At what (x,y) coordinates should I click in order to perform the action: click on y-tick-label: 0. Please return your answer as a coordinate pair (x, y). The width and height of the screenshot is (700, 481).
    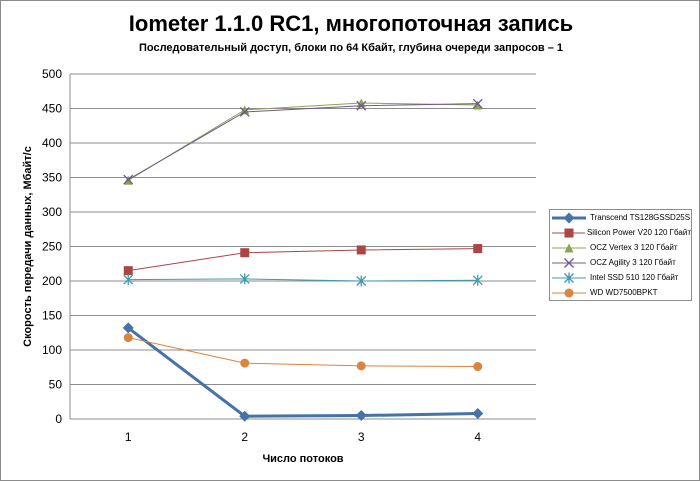
    Looking at the image, I should click on (58, 419).